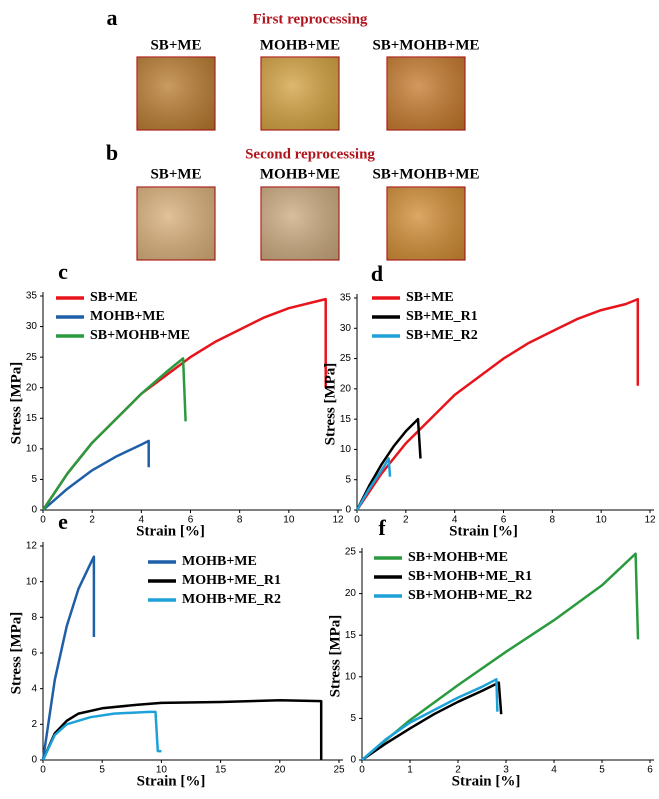 Image resolution: width=659 pixels, height=799 pixels. I want to click on x-tick-label: 25, so click(339, 770).